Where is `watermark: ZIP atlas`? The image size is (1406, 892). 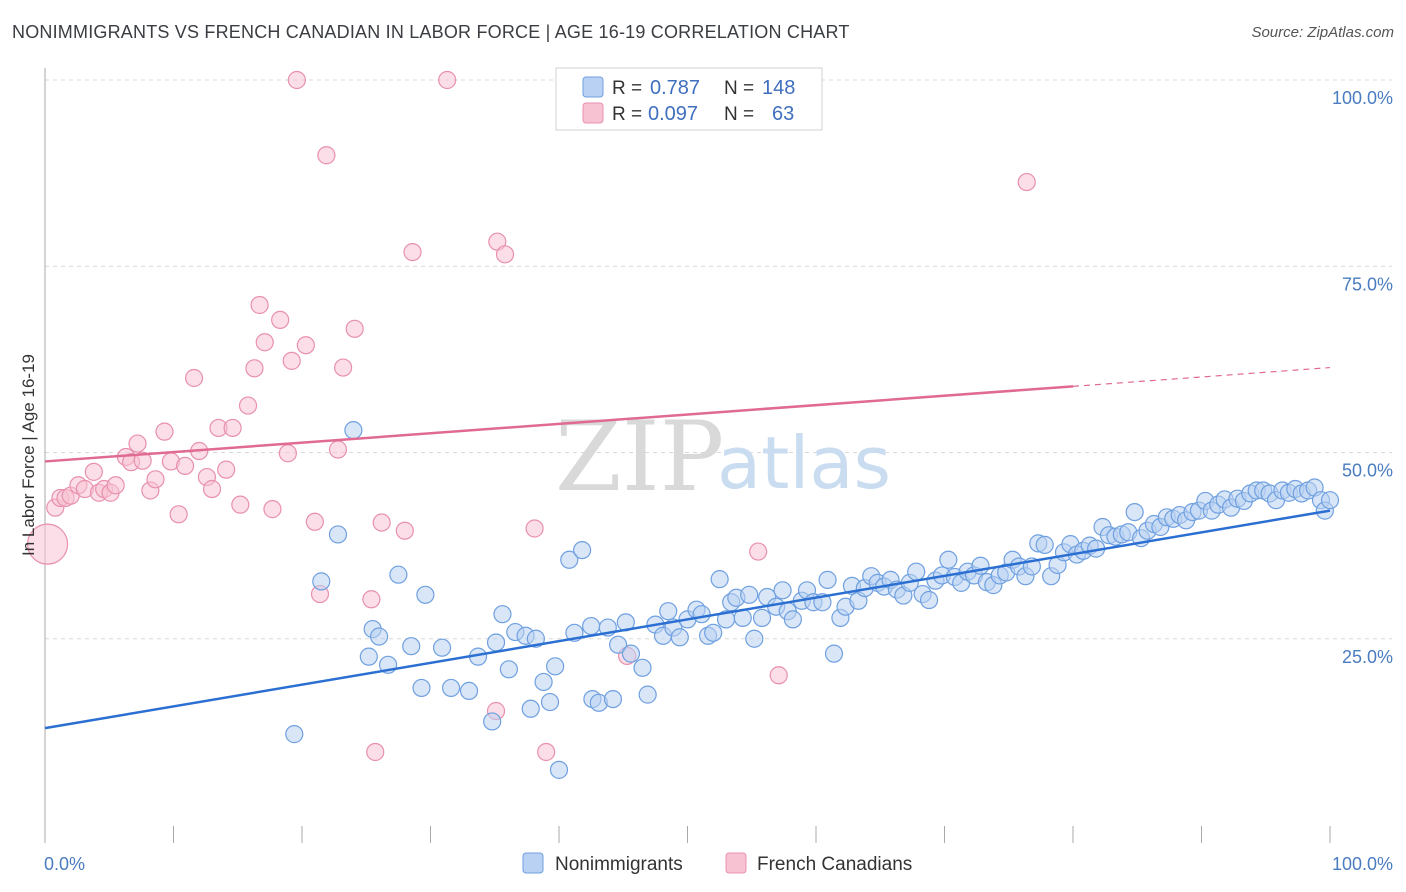 watermark: ZIP atlas is located at coordinates (723, 457).